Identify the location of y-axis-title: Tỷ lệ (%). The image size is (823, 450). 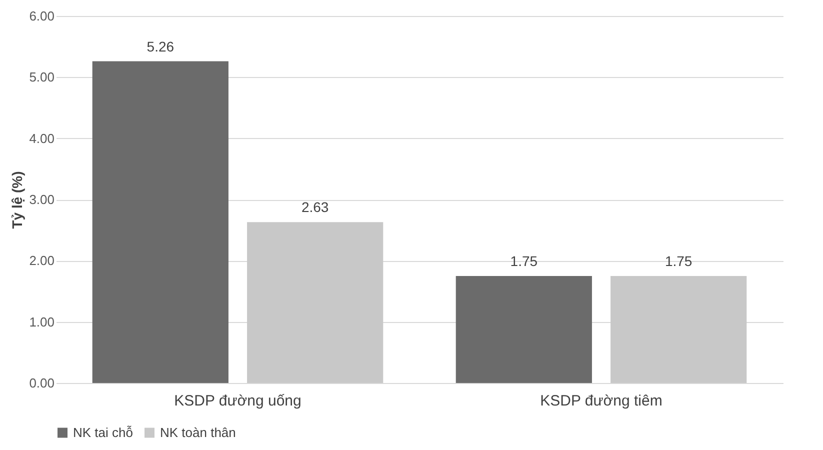
(17, 200).